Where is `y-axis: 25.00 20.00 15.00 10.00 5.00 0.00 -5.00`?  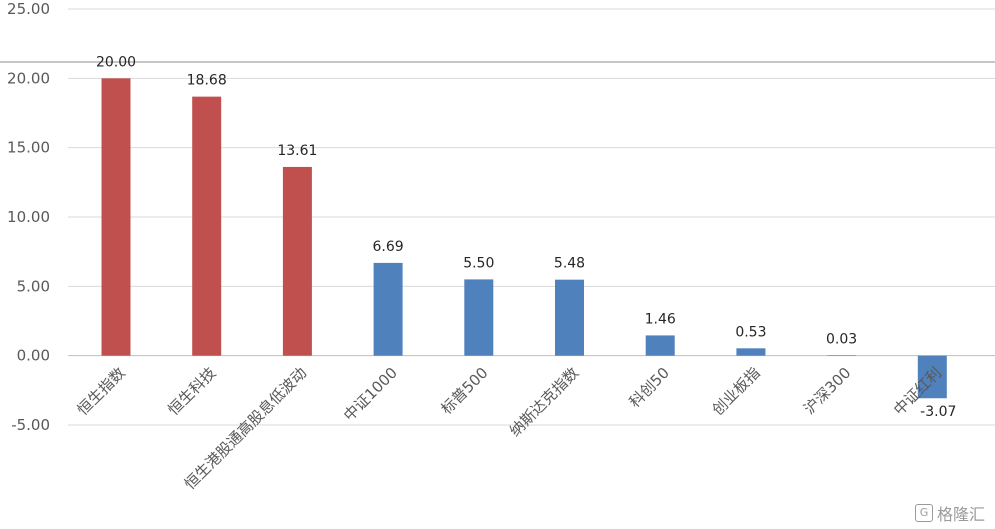 y-axis: 25.00 20.00 15.00 10.00 5.00 0.00 -5.00 is located at coordinates (28, 217).